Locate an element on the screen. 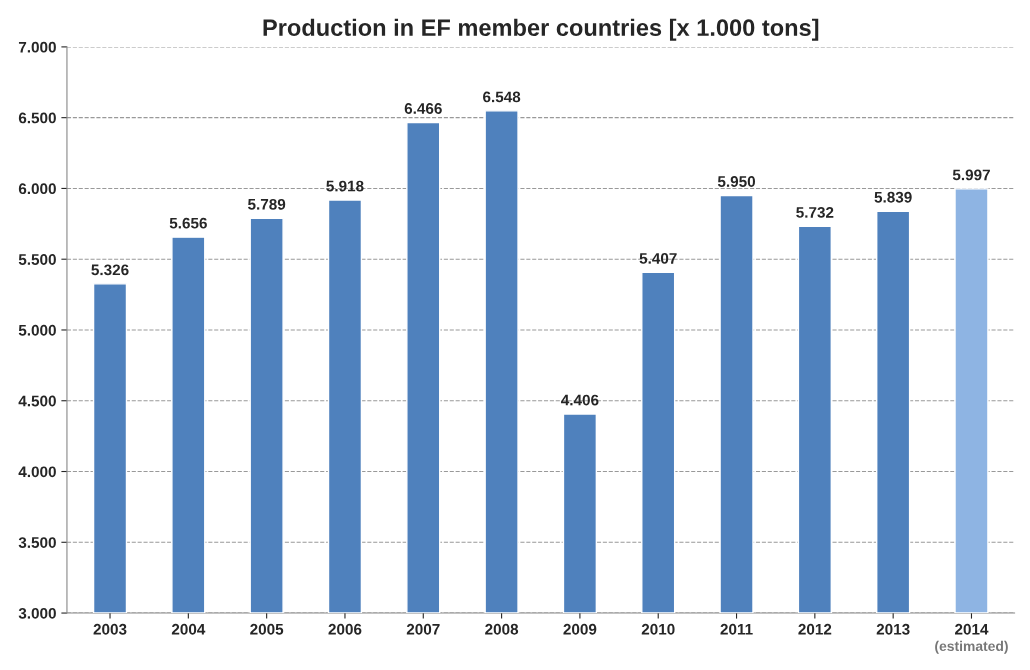 This screenshot has width=1030, height=670. data-label: 5.407 is located at coordinates (658, 258).